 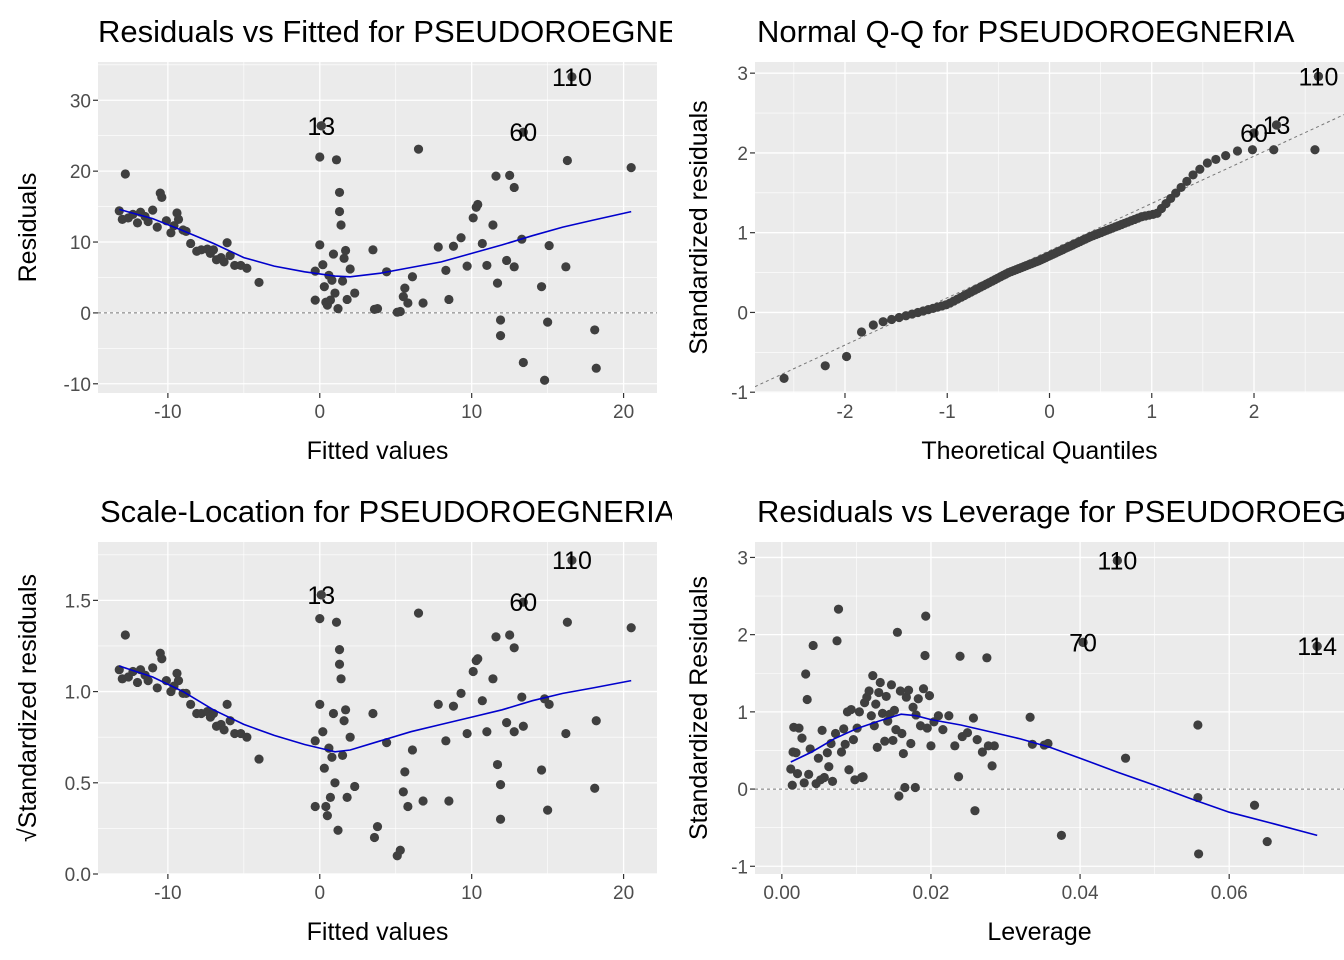 I want to click on loess-smooth-line, so click(x=375, y=243).